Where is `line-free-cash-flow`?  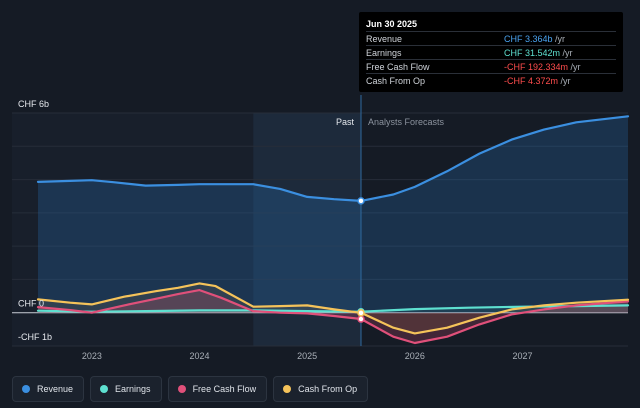 line-free-cash-flow is located at coordinates (333, 317).